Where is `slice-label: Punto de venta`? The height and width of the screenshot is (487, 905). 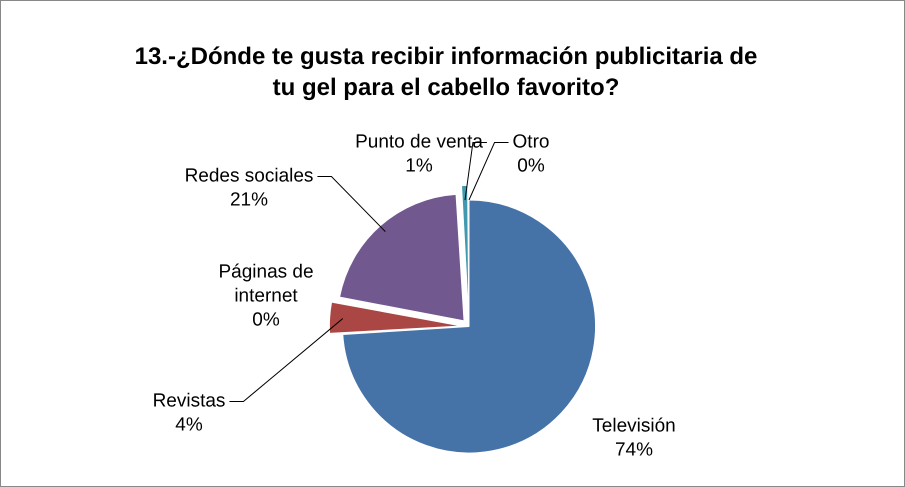
slice-label: Punto de venta is located at coordinates (419, 142).